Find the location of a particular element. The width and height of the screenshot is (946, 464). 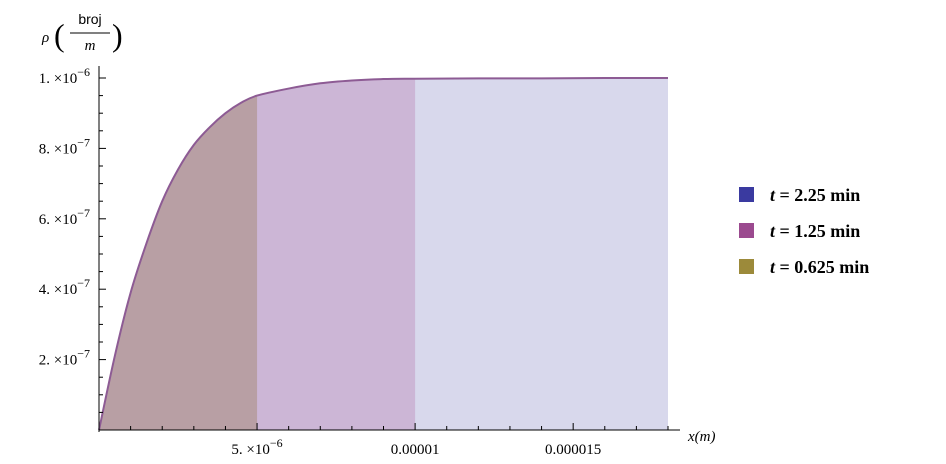

y-axis-label-denominator: m is located at coordinates (90, 46).